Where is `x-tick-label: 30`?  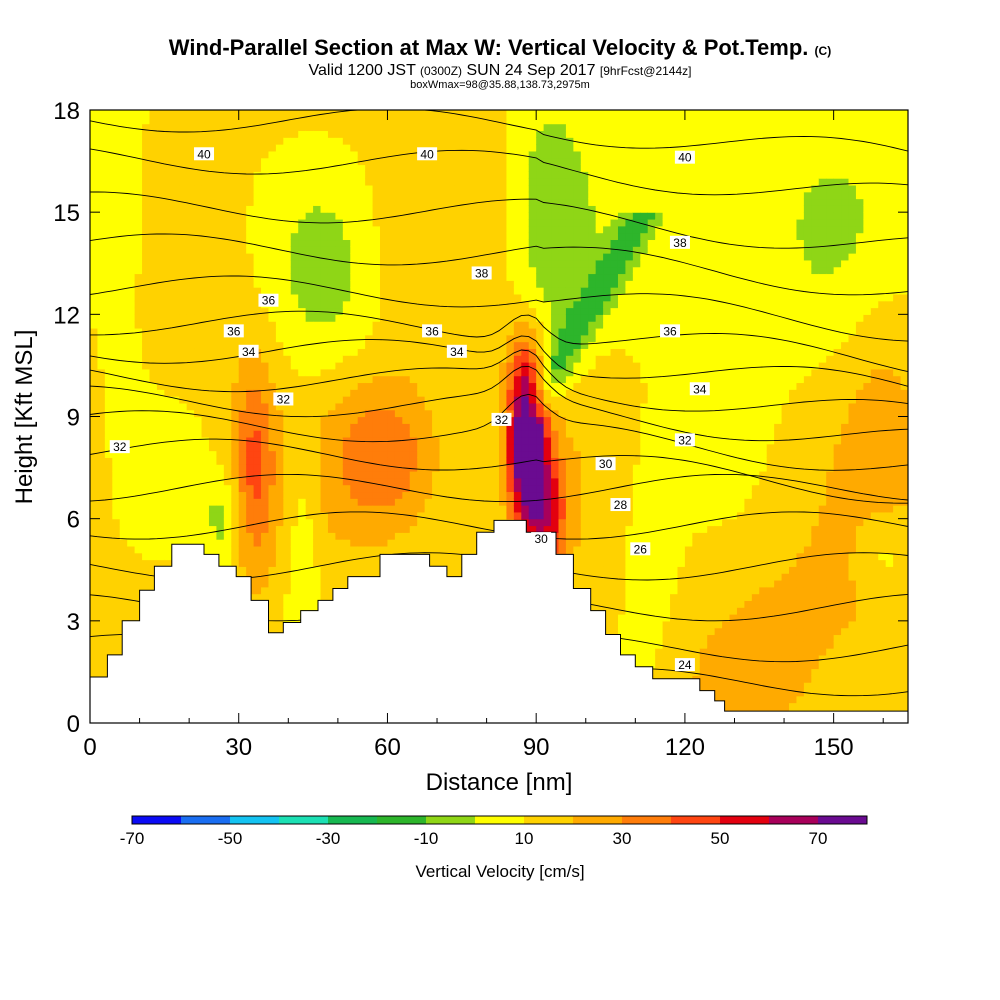 x-tick-label: 30 is located at coordinates (238, 747).